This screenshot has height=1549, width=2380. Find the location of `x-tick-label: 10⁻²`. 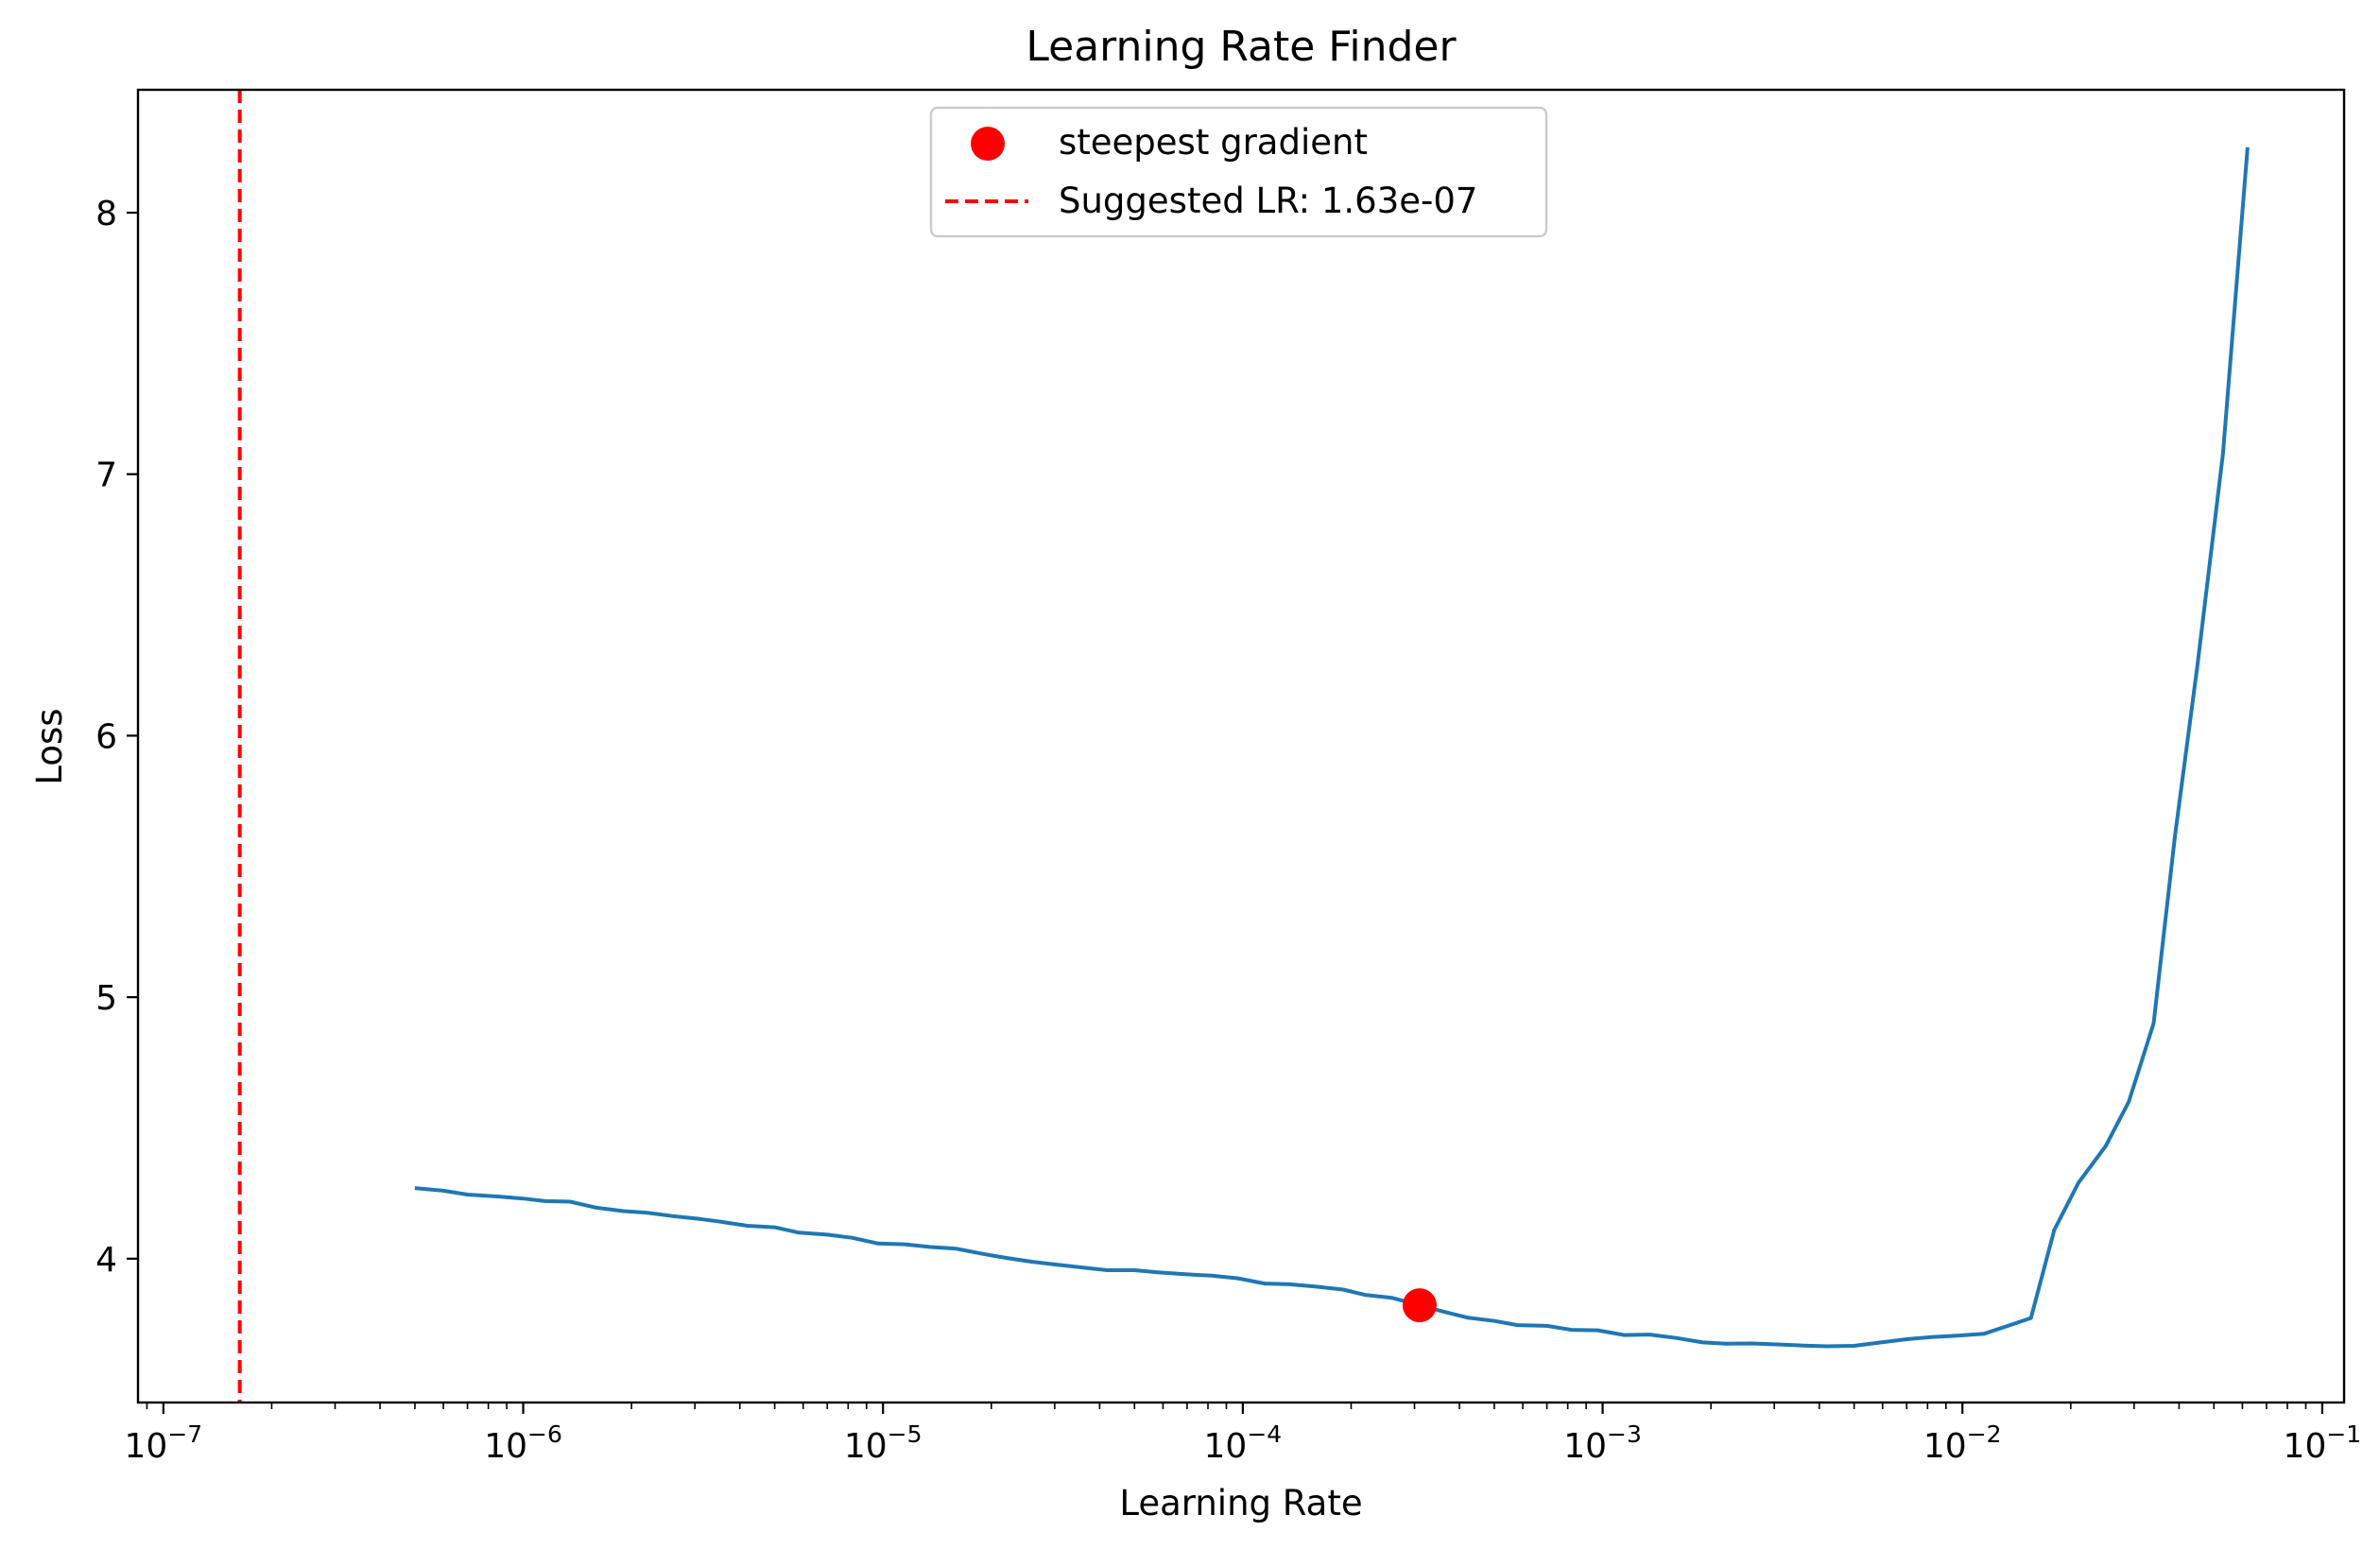

x-tick-label: 10⁻² is located at coordinates (1962, 1443).